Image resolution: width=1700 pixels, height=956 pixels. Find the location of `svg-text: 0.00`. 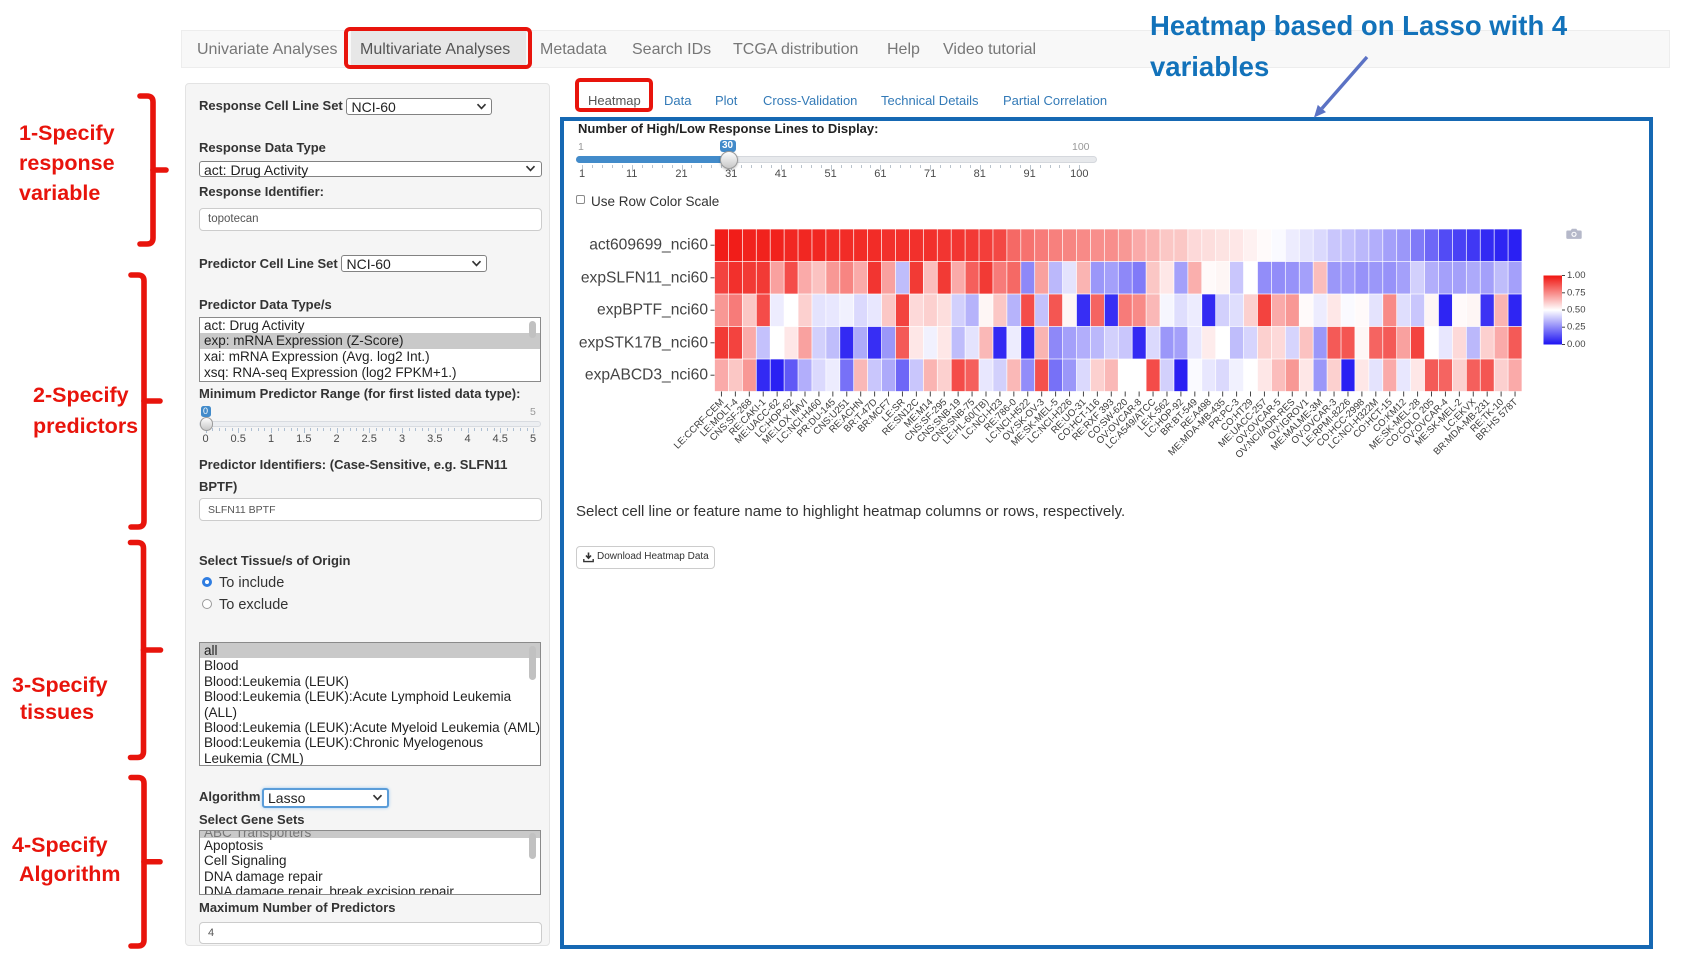

svg-text: 0.00 is located at coordinates (1576, 344).